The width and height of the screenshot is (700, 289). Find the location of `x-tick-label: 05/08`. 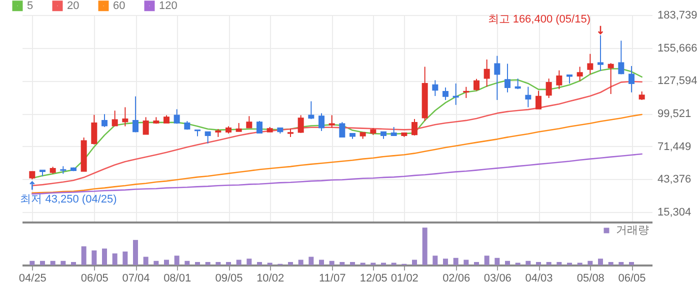

x-tick-label: 05/08 is located at coordinates (590, 278).